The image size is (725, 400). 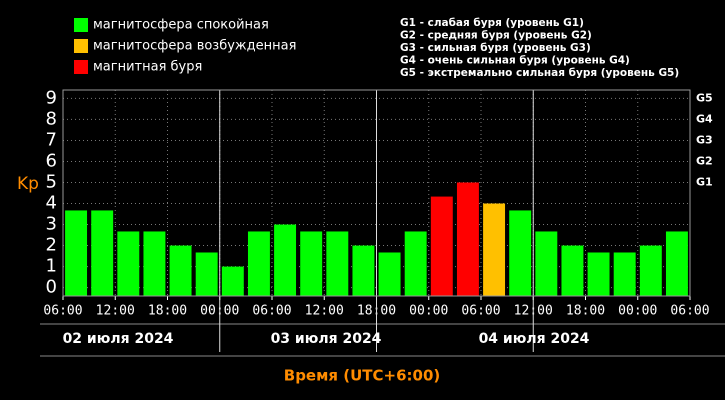 I want to click on x-axis-label: Время (UTC+6:00), so click(x=362, y=376).